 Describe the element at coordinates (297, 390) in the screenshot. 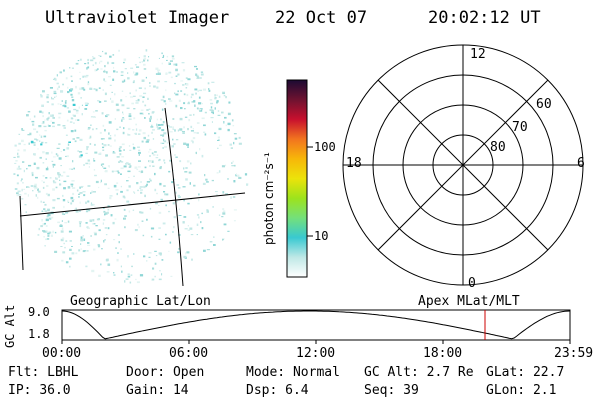

I see `dsp-value: 6.4` at that location.